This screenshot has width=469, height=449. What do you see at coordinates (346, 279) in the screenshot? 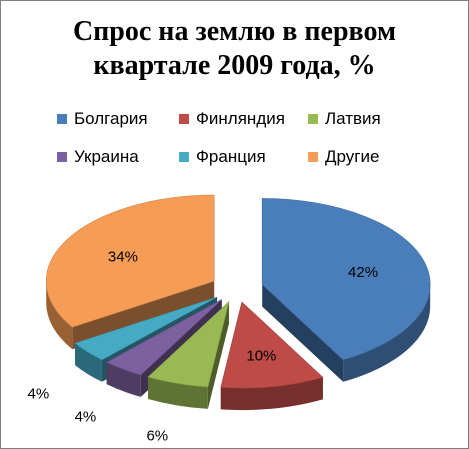
I see `slice-bulgaria` at bounding box center [346, 279].